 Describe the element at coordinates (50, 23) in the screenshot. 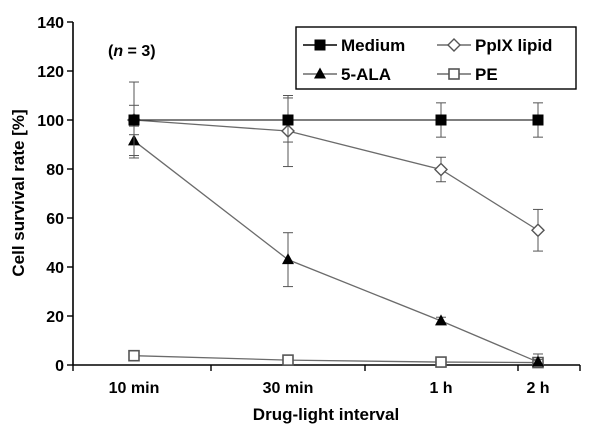

I see `y-tick-label: 140` at that location.